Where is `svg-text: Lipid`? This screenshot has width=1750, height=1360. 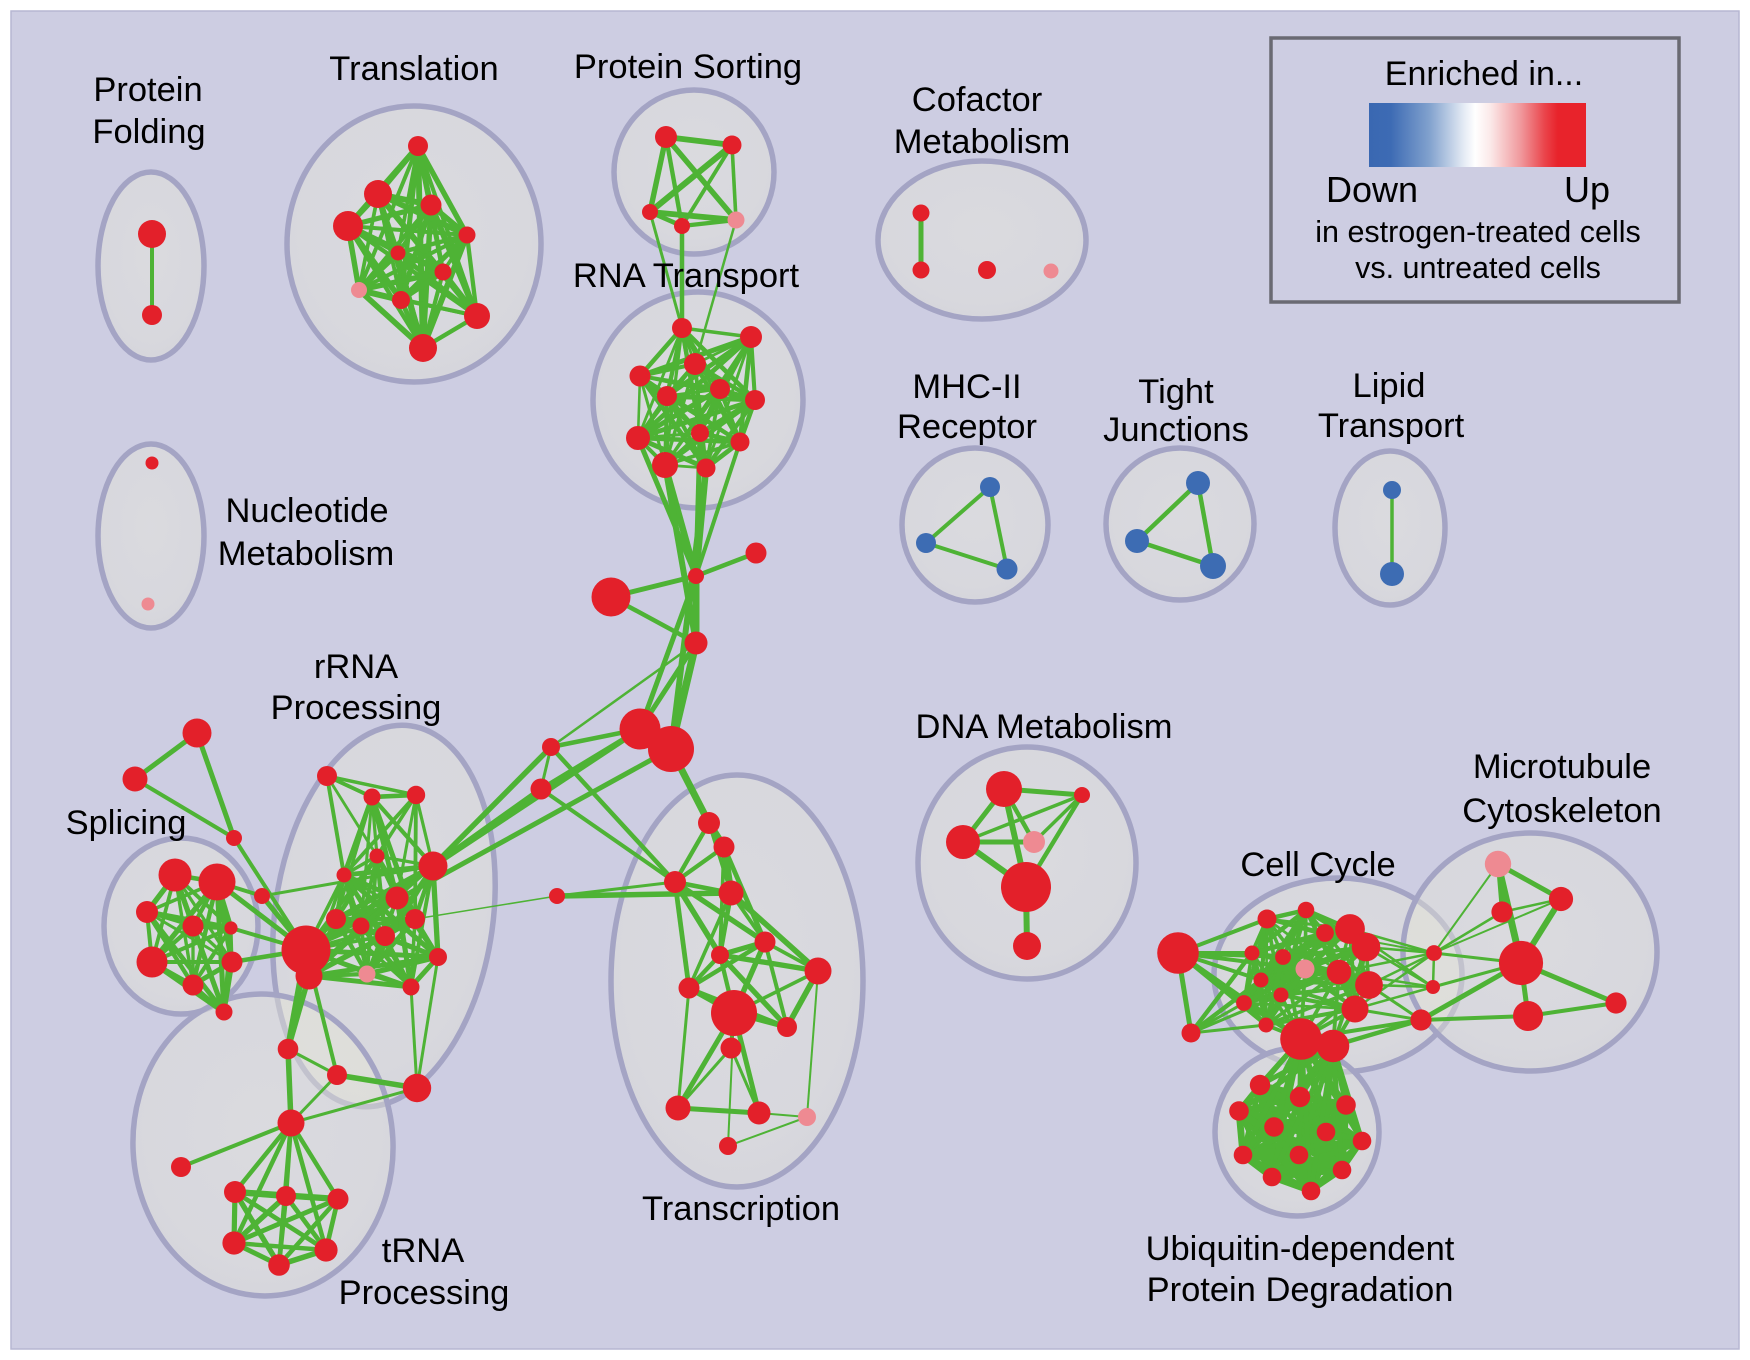 svg-text: Lipid is located at coordinates (1389, 386).